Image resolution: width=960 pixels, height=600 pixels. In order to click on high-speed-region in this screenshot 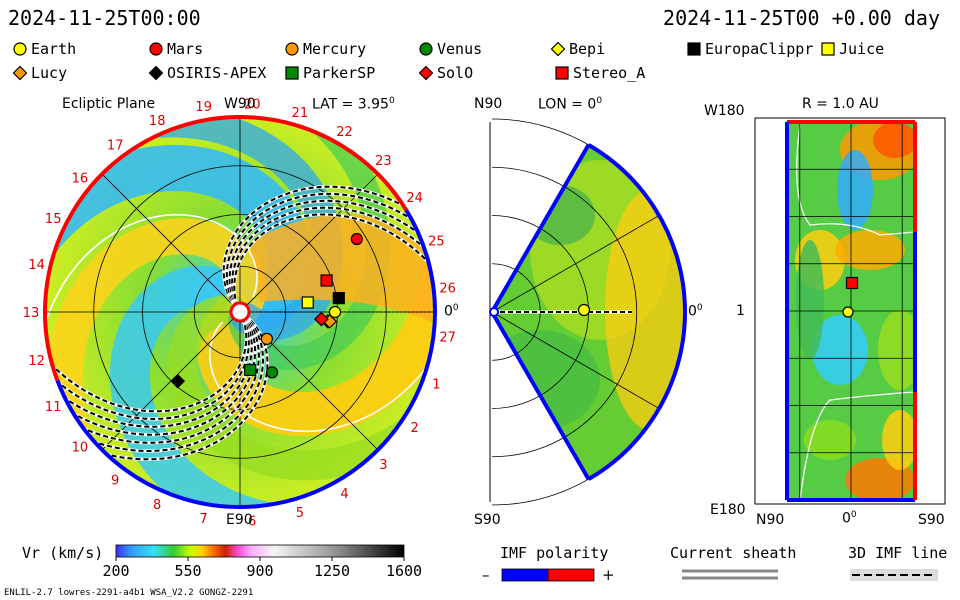, I will do `click(341, 268)`.